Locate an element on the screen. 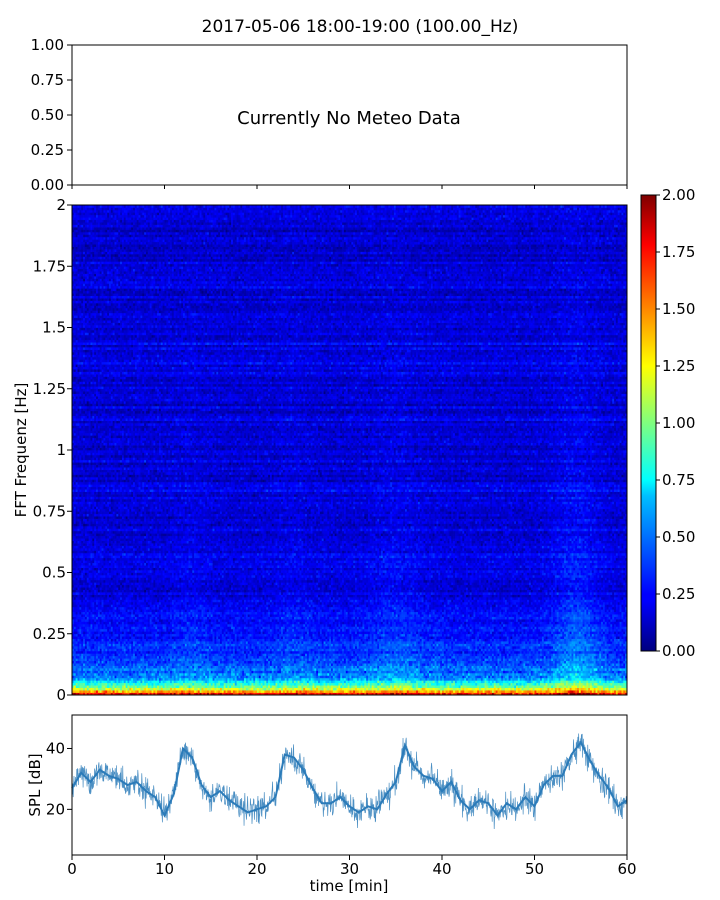  meteo-y-tick-label: 0.75 is located at coordinates (47, 80).